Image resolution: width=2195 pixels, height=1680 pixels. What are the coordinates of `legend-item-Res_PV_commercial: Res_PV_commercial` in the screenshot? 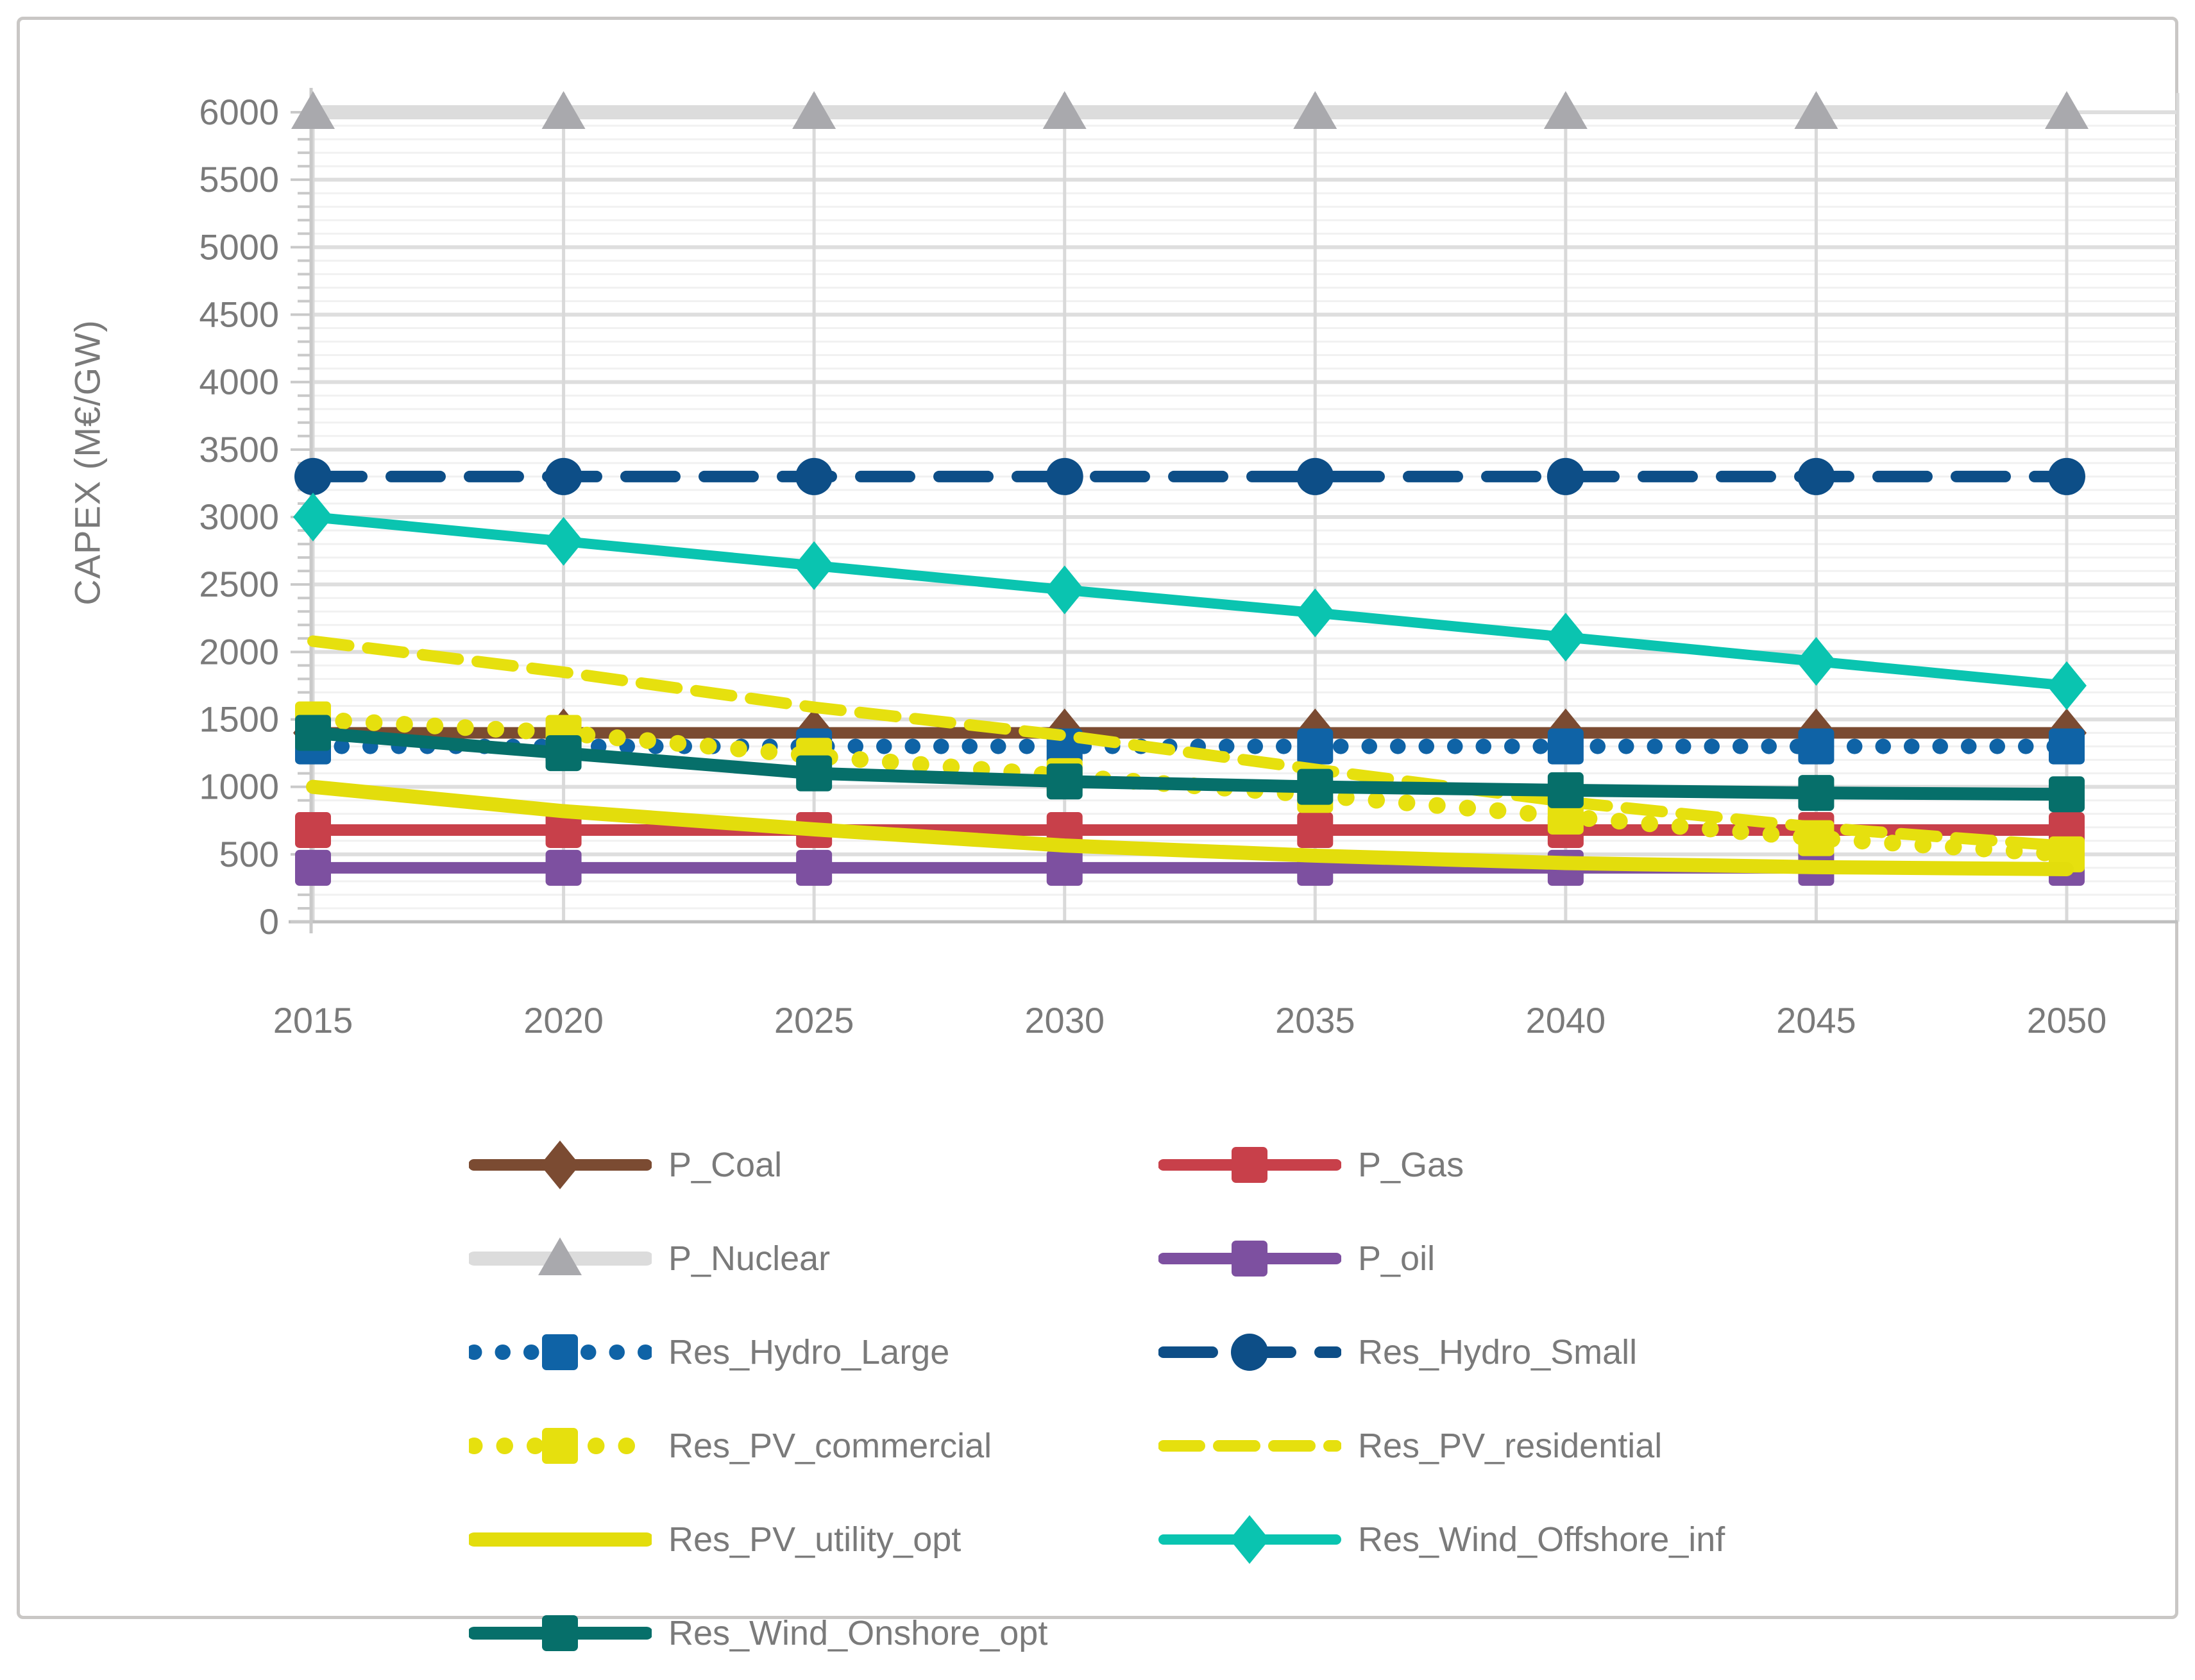 It's located at (813, 1446).